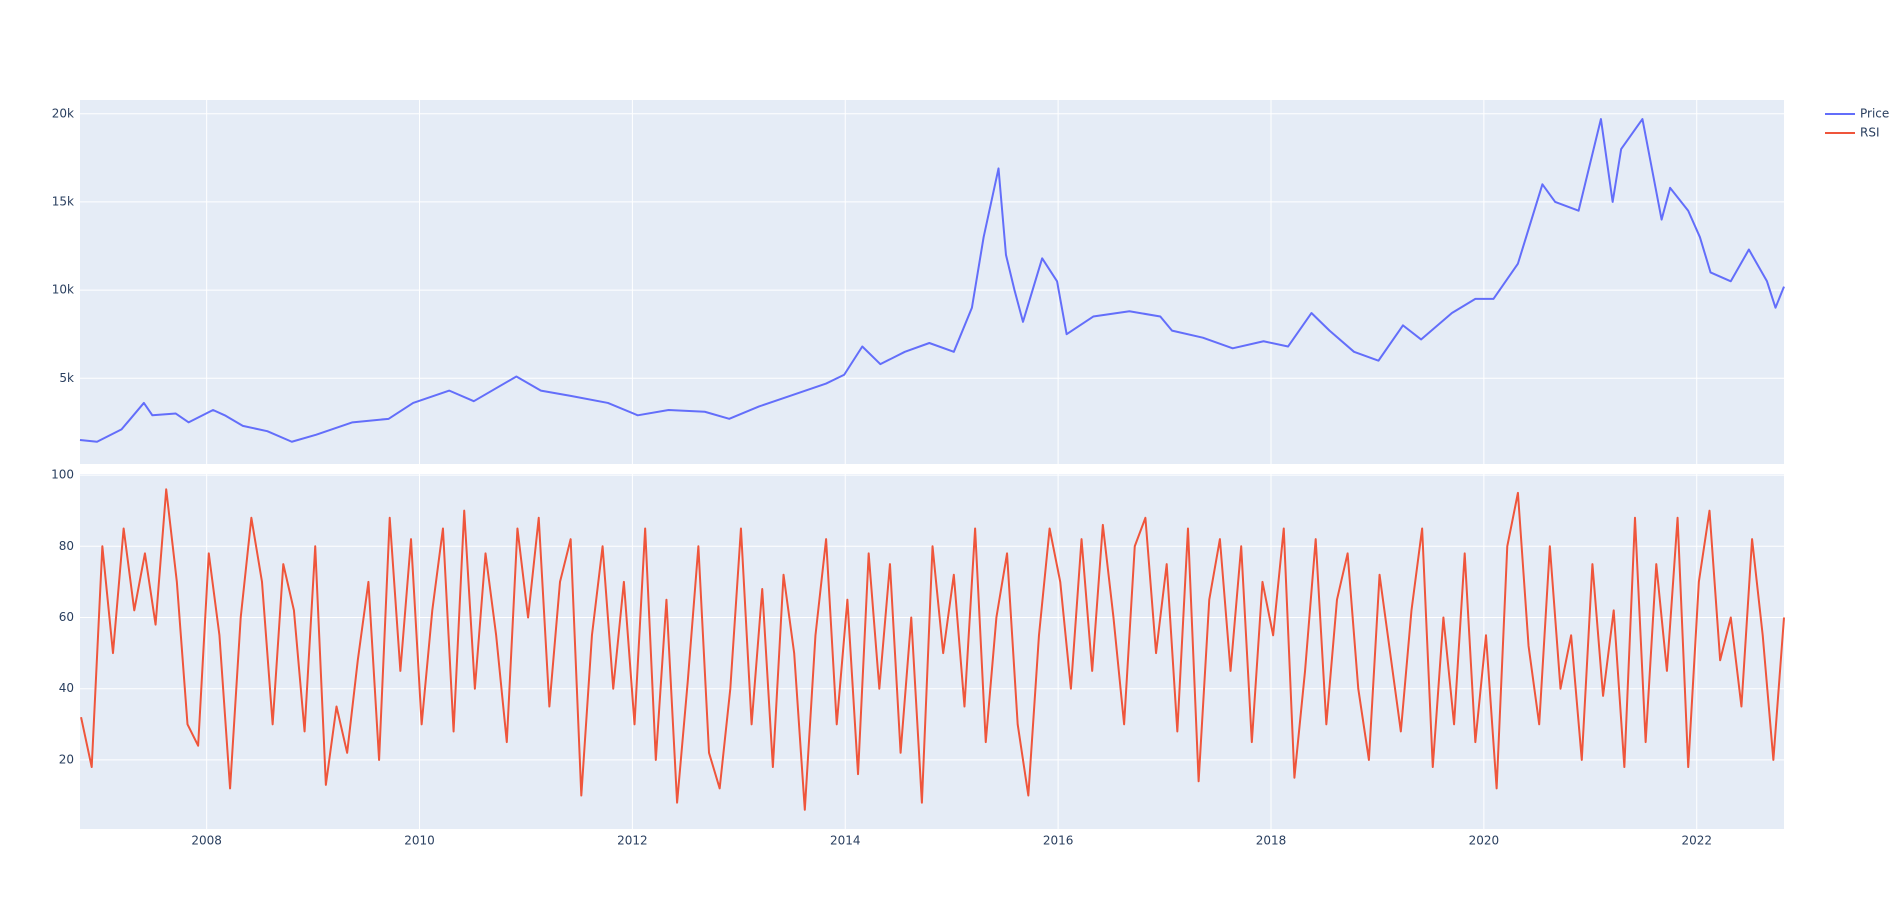  What do you see at coordinates (1484, 841) in the screenshot?
I see `x-tick-label: 2020` at bounding box center [1484, 841].